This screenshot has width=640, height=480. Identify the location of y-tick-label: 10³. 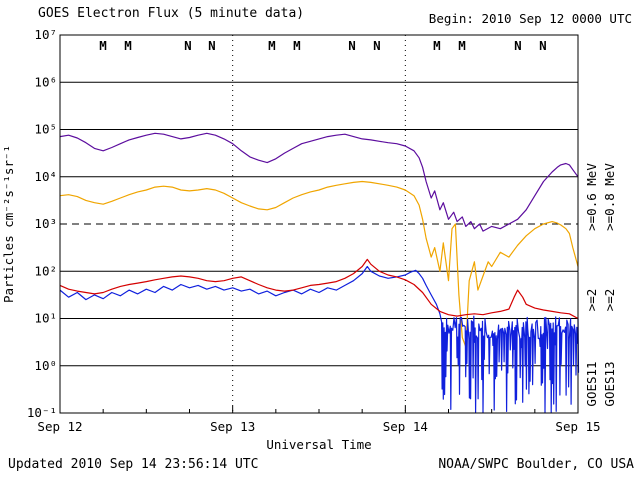
(45, 223).